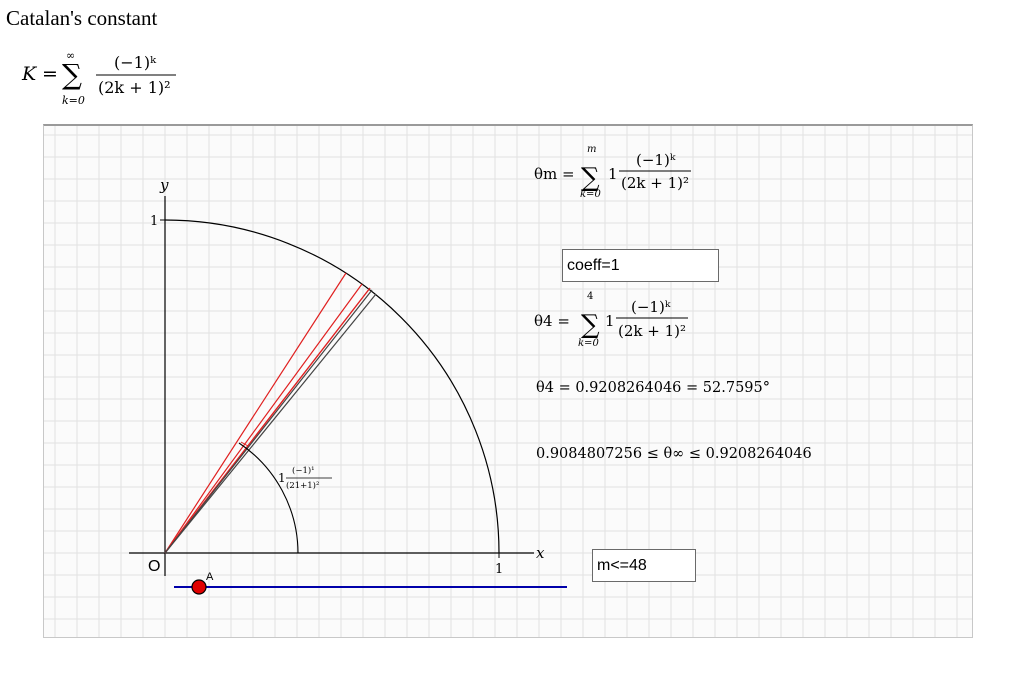 The width and height of the screenshot is (1009, 686). Describe the element at coordinates (552, 321) in the screenshot. I see `svg-text: θ4 =` at that location.